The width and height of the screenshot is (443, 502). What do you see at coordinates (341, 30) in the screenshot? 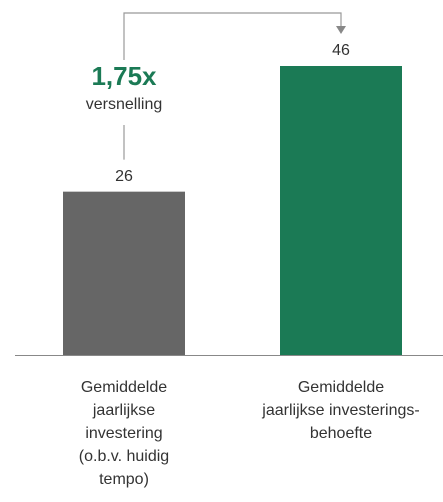
I see `arrow-head` at bounding box center [341, 30].